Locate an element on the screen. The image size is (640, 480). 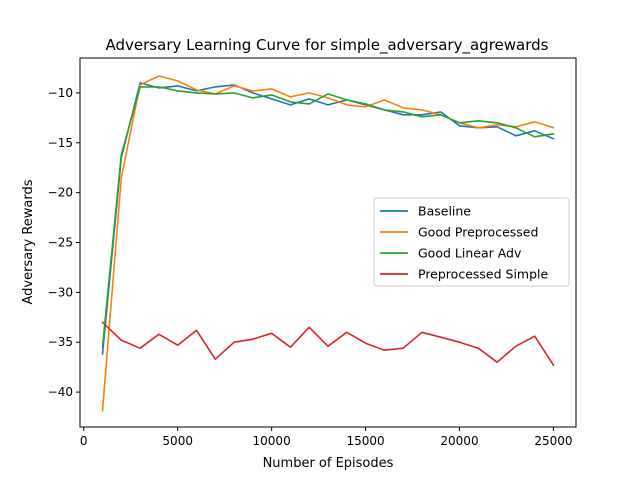
y-tick-label: −20 is located at coordinates (60, 193).